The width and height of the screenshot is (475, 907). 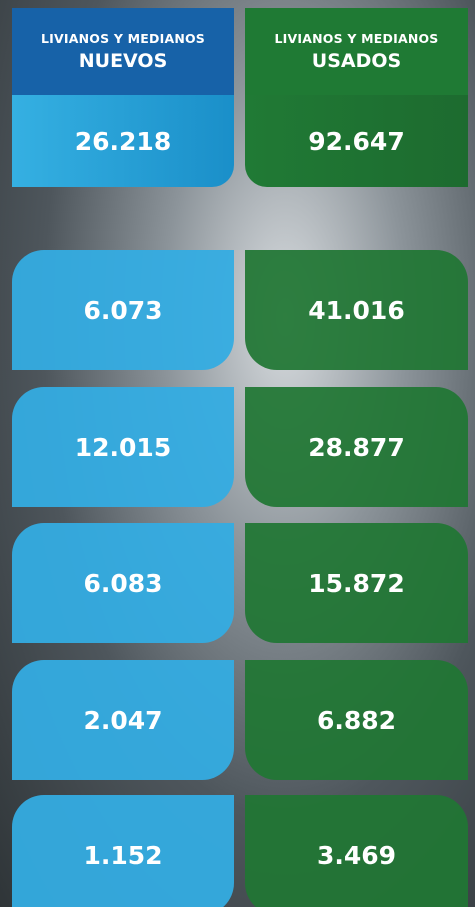 I want to click on value-cell: 15.872, so click(x=356, y=583).